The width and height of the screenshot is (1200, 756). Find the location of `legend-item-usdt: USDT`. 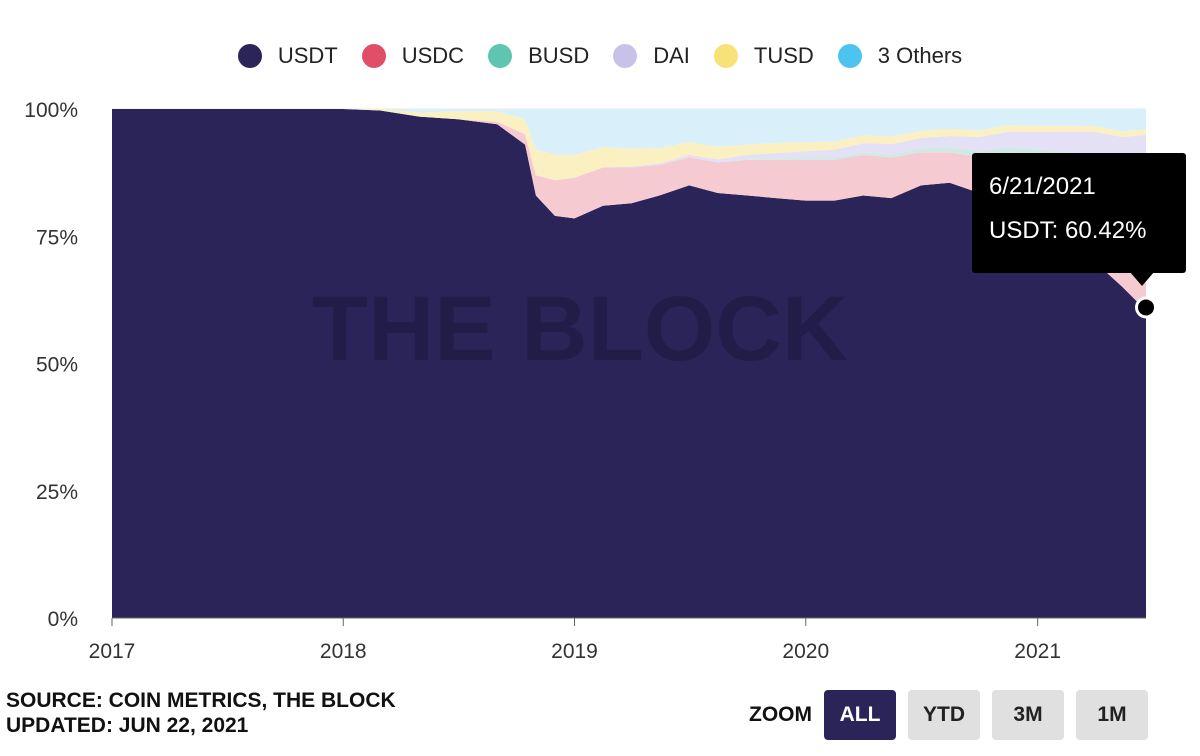

legend-item-usdt: USDT is located at coordinates (287, 56).